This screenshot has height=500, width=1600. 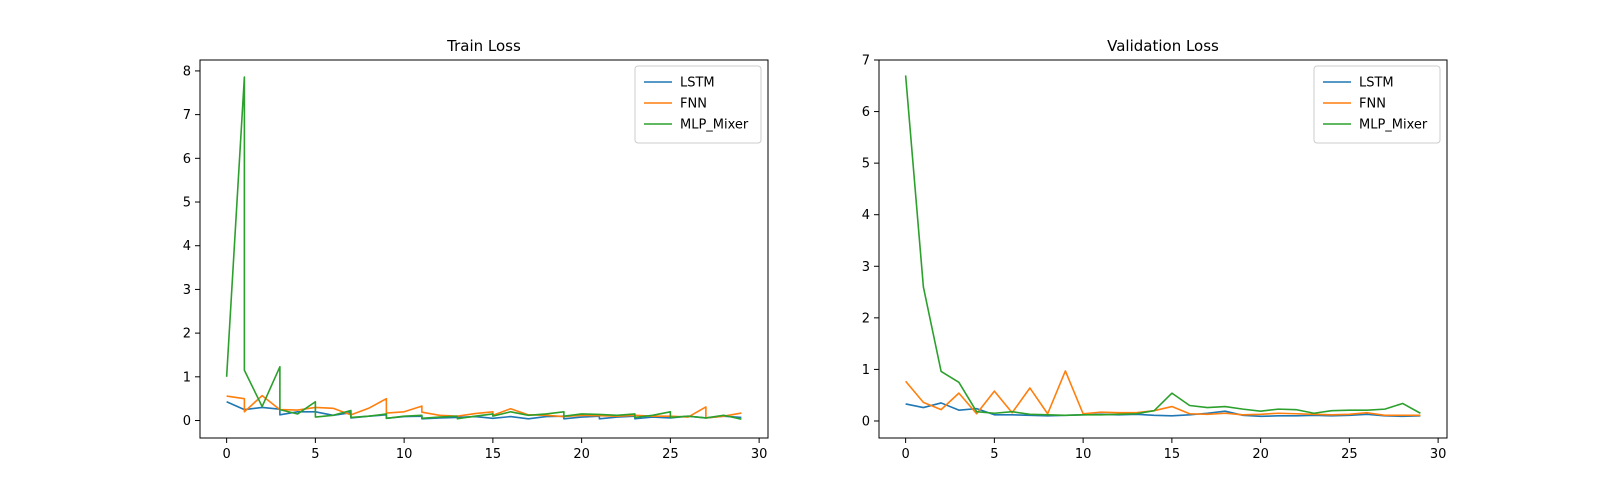 What do you see at coordinates (866, 164) in the screenshot?
I see `validation-loss-y-tick-label: 5` at bounding box center [866, 164].